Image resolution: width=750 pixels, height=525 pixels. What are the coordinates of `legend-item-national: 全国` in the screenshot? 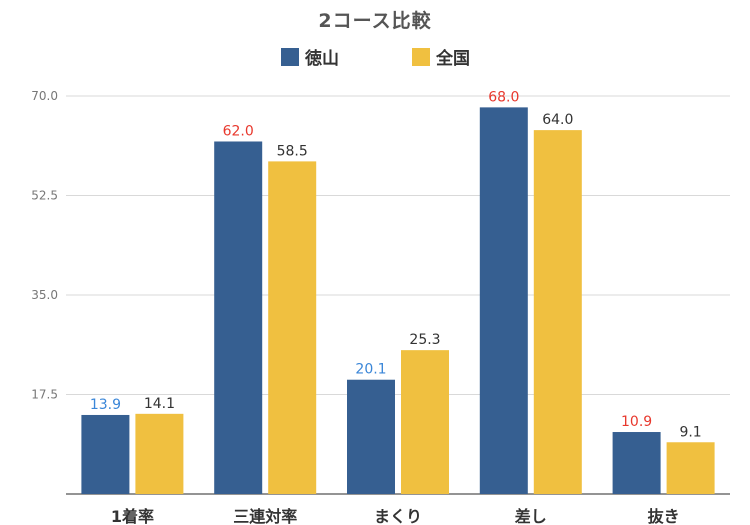 It's located at (441, 56).